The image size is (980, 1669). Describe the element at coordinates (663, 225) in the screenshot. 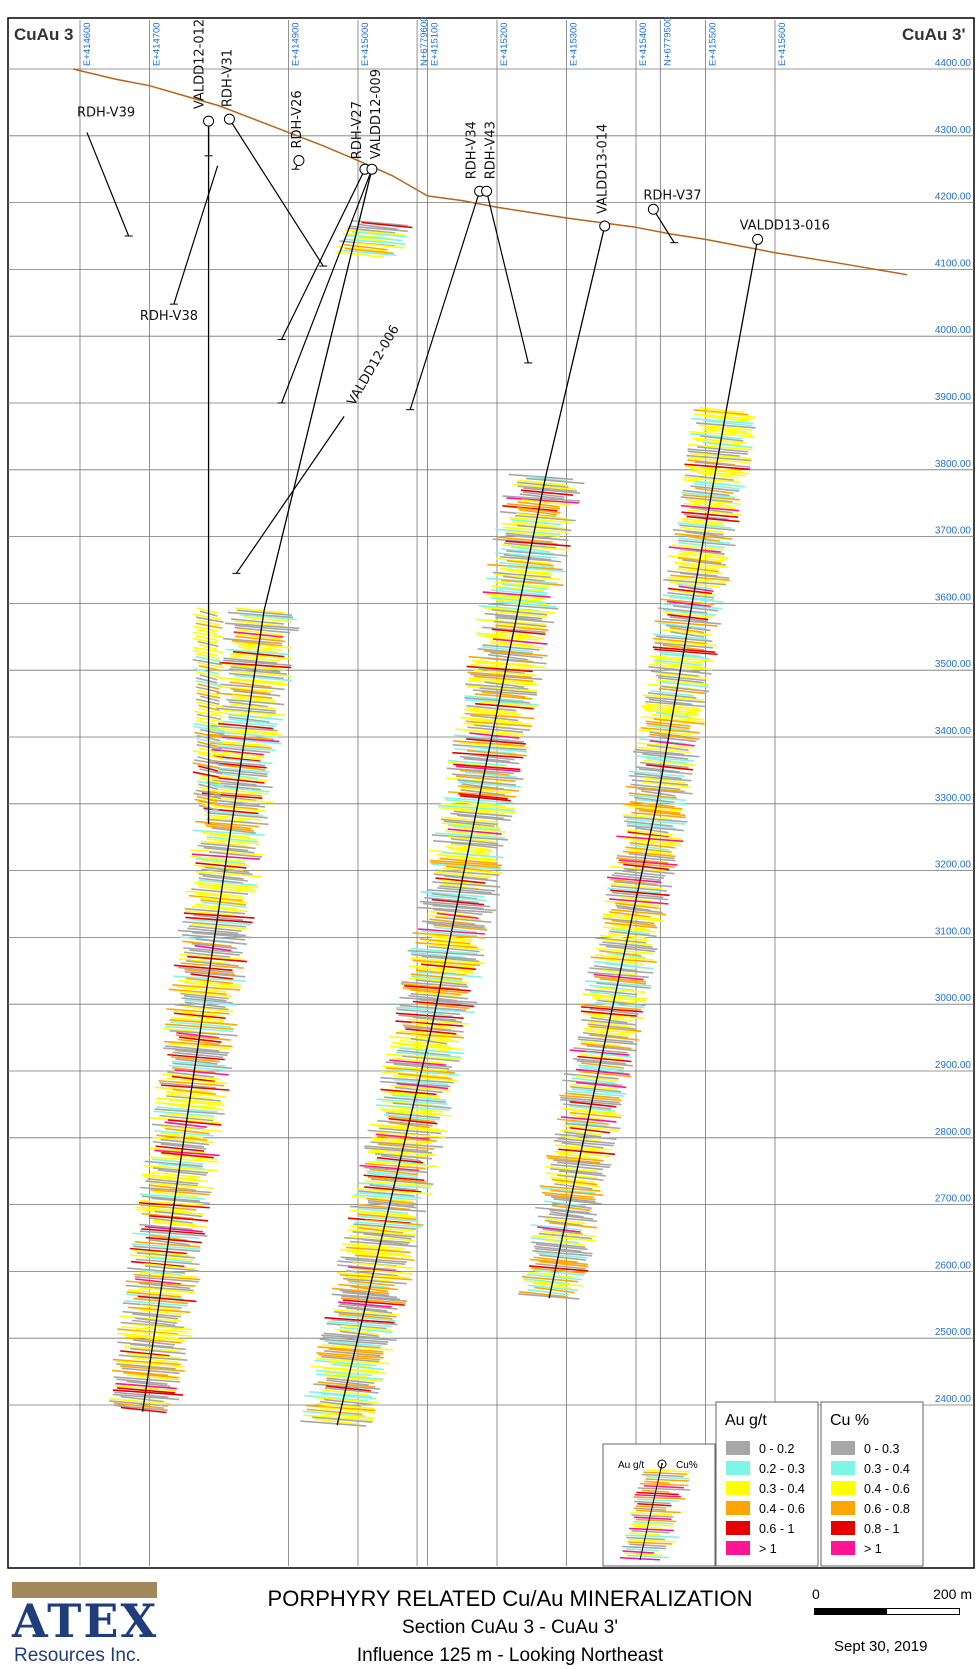

I see `drill-hole-trace` at that location.